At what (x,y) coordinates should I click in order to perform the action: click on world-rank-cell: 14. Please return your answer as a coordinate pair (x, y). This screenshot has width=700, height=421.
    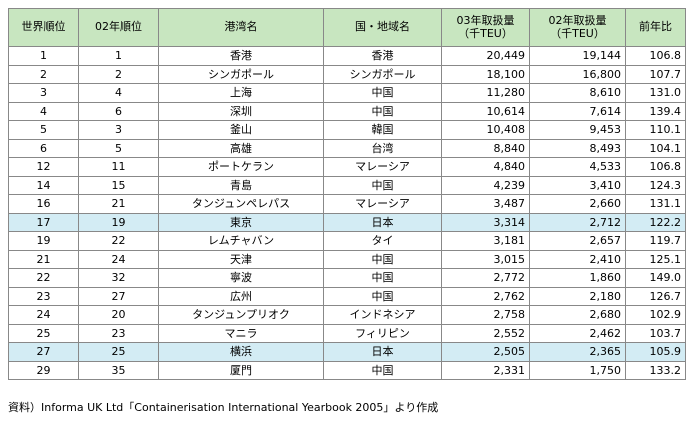
    Looking at the image, I should click on (43, 185).